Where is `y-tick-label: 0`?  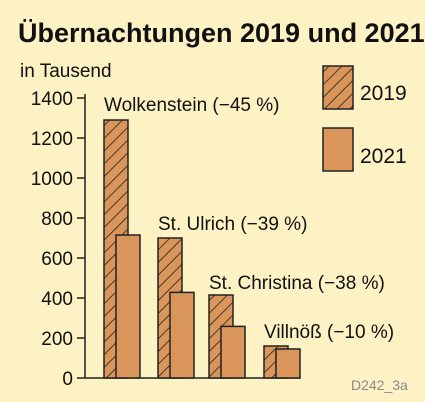 y-tick-label: 0 is located at coordinates (67, 379).